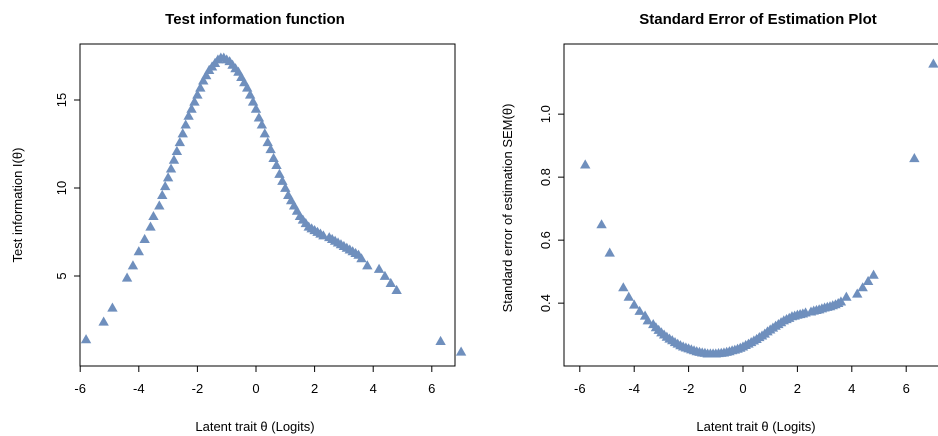 The image size is (938, 436). What do you see at coordinates (545, 177) in the screenshot?
I see `y-tick-label: 0.8` at bounding box center [545, 177].